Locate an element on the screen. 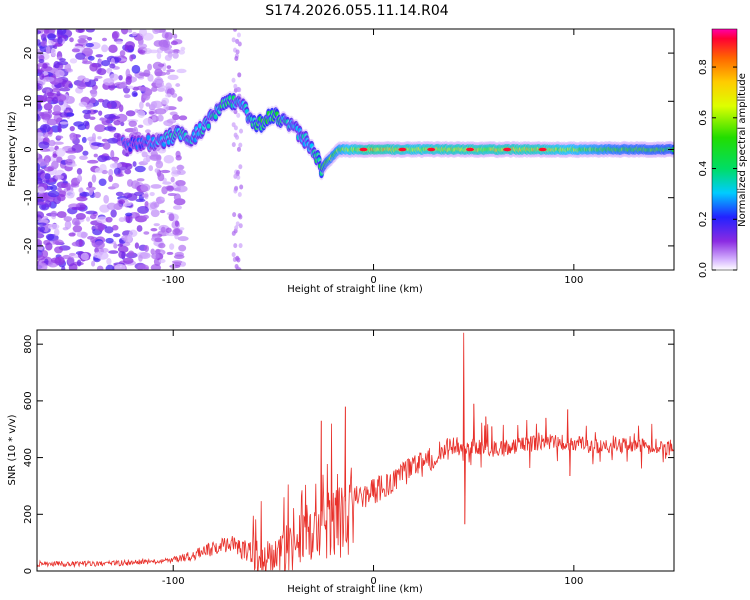 The height and width of the screenshot is (600, 750). y-tick-label: 0 is located at coordinates (28, 571).